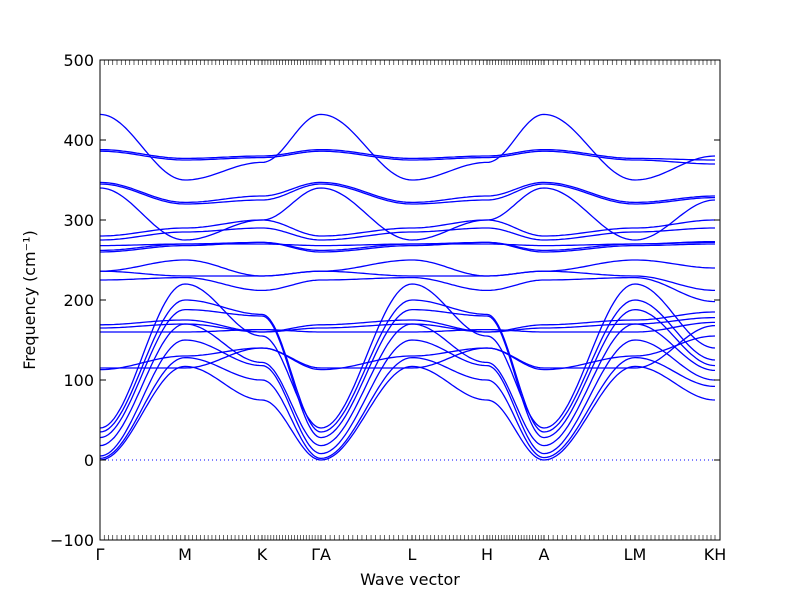  What do you see at coordinates (78, 60) in the screenshot?
I see `y-tick-label: 500` at bounding box center [78, 60].